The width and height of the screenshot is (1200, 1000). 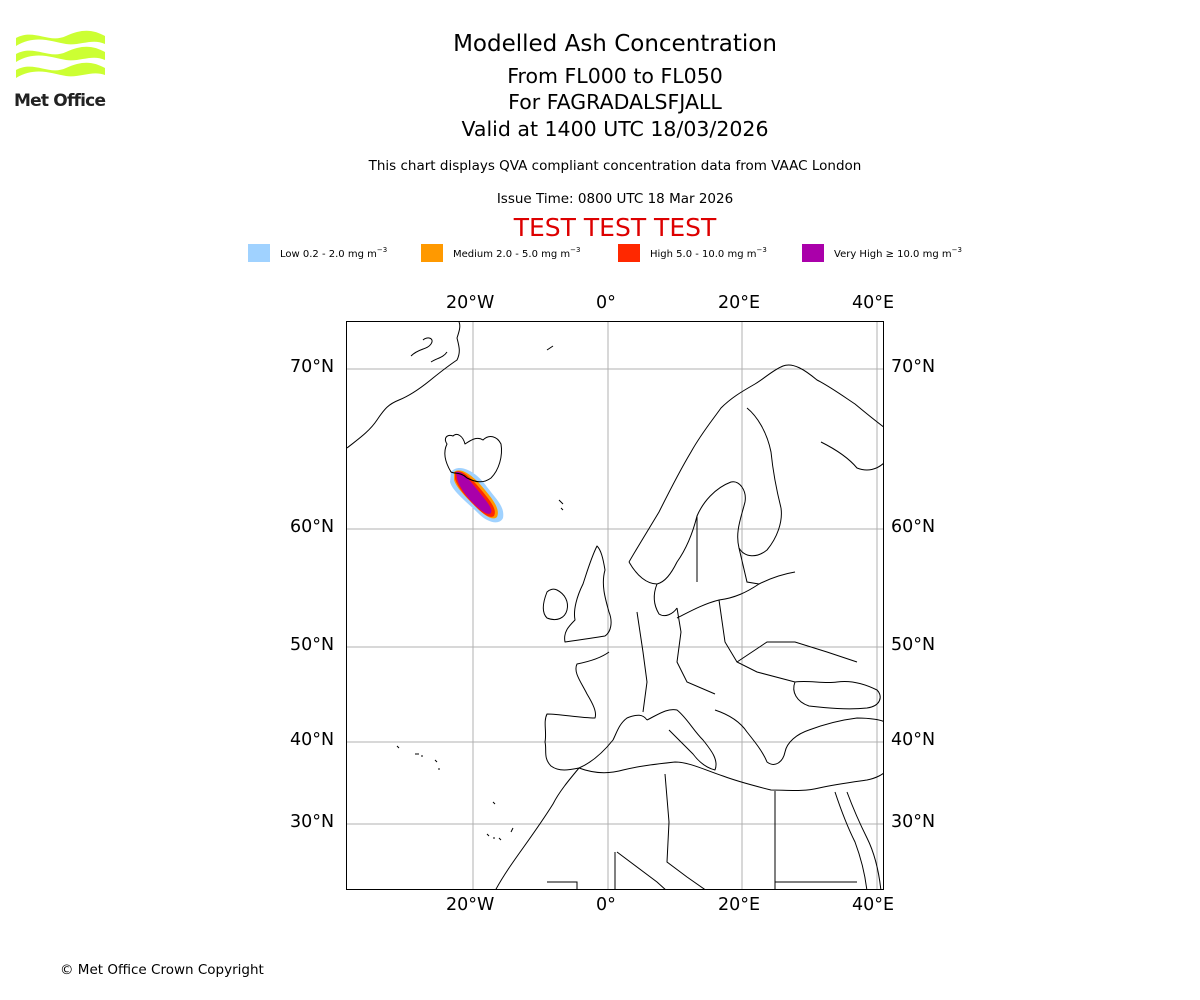 I want to click on met-office-wordmark: Met Office, so click(x=60, y=101).